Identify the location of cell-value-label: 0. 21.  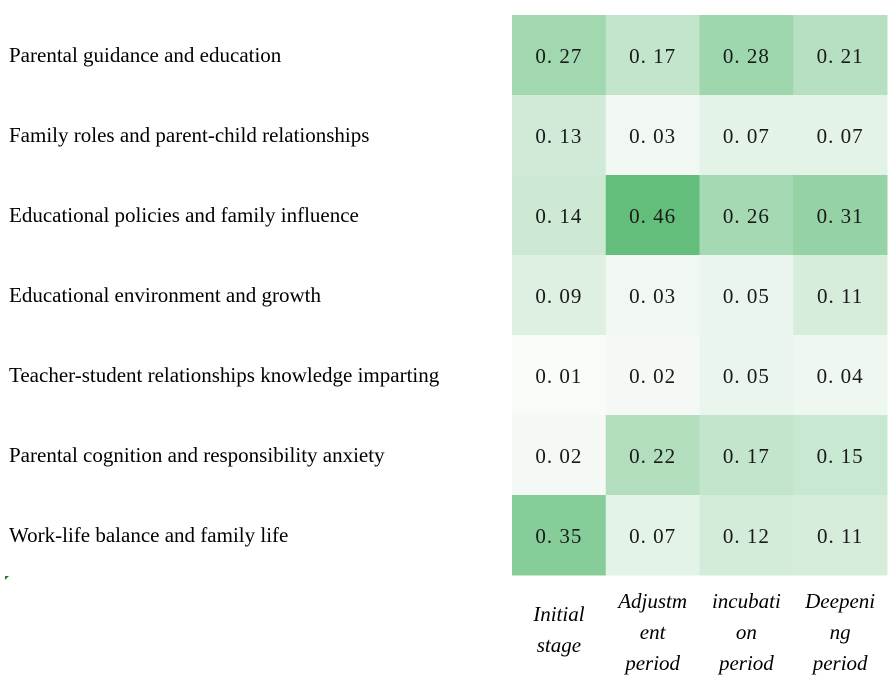
(840, 56).